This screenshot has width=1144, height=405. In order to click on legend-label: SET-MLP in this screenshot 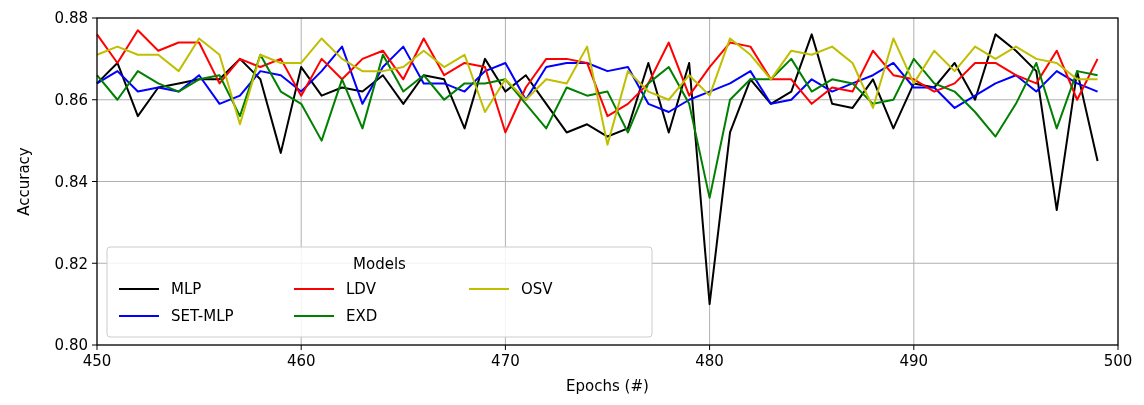, I will do `click(202, 316)`.